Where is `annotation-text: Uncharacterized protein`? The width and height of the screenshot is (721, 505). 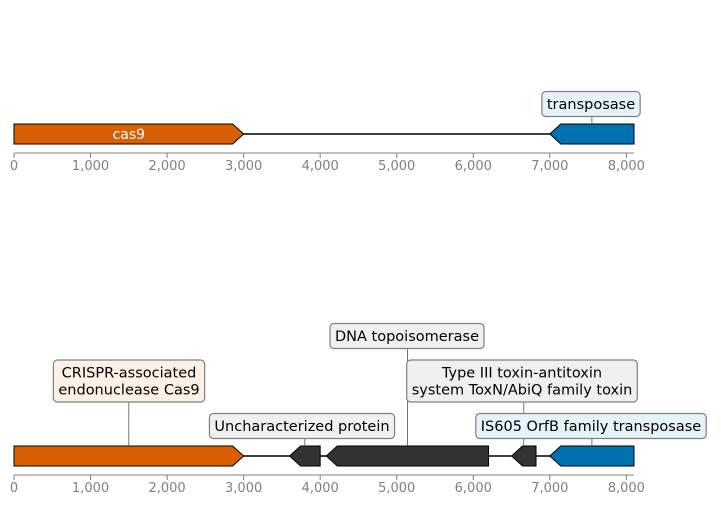 annotation-text: Uncharacterized protein is located at coordinates (301, 427).